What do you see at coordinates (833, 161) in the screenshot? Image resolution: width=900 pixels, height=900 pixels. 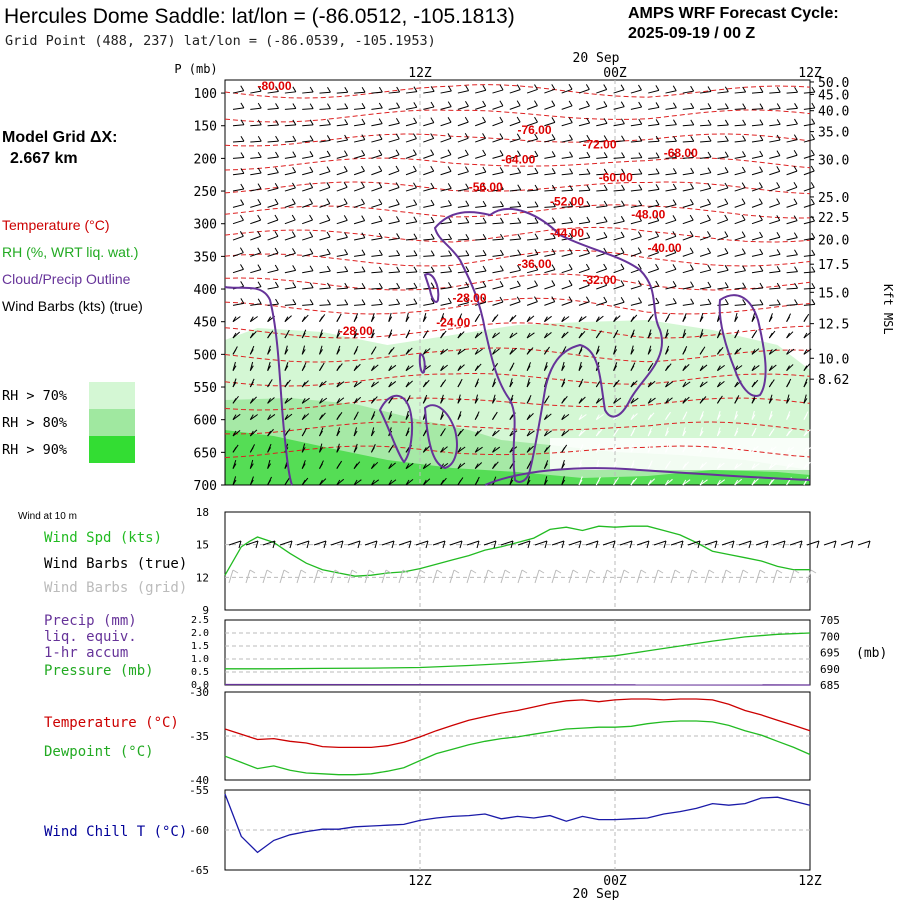 I see `kft-tick-4: 30.0` at bounding box center [833, 161].